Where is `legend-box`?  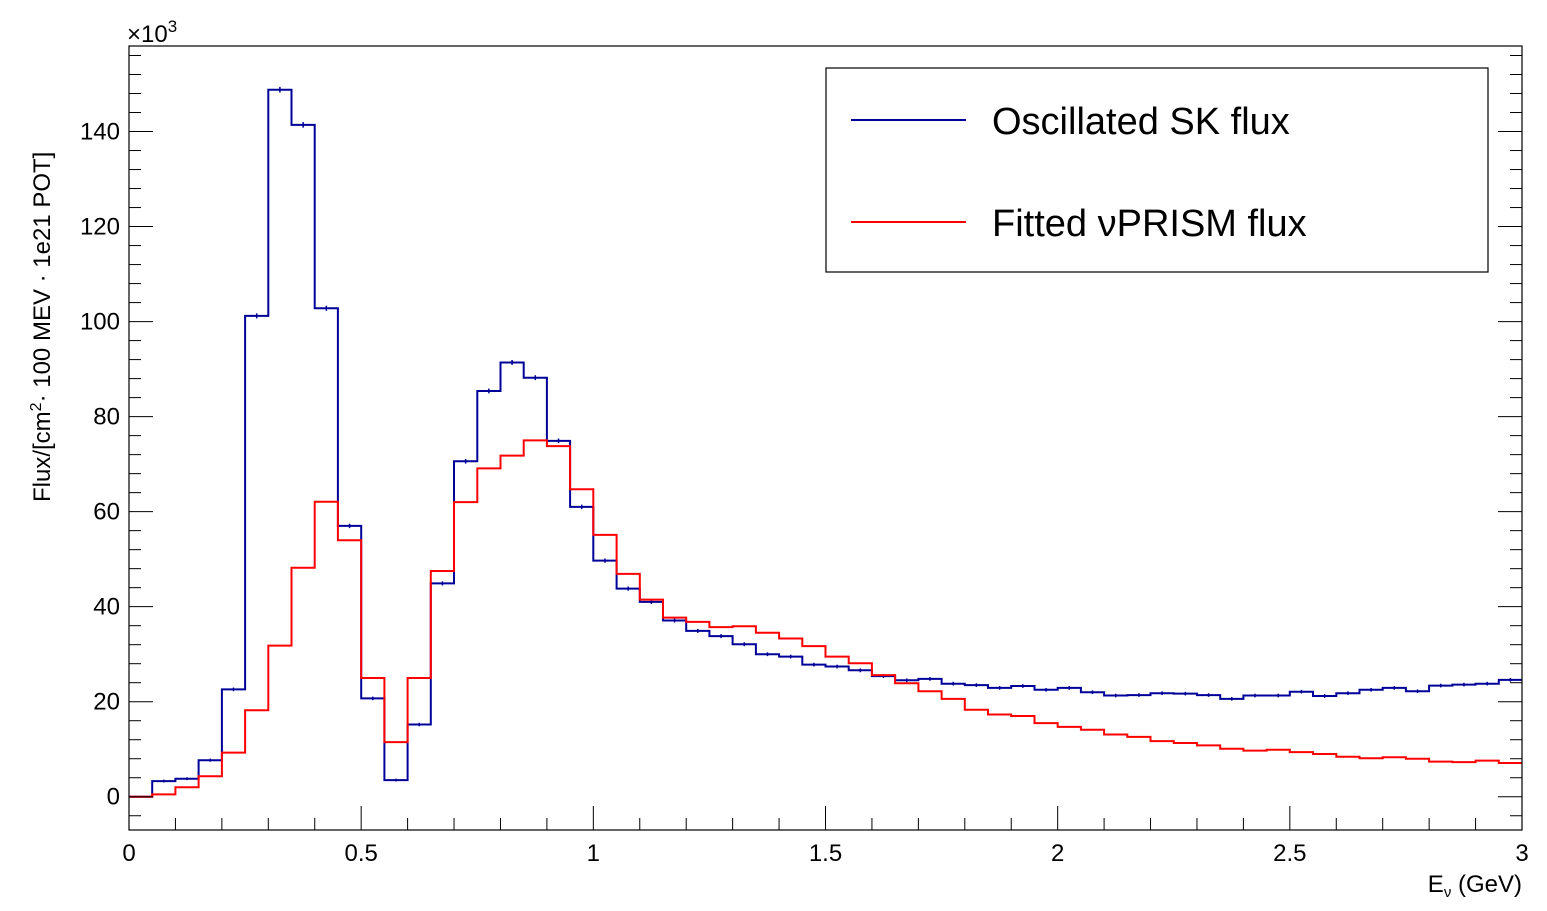 legend-box is located at coordinates (1157, 170).